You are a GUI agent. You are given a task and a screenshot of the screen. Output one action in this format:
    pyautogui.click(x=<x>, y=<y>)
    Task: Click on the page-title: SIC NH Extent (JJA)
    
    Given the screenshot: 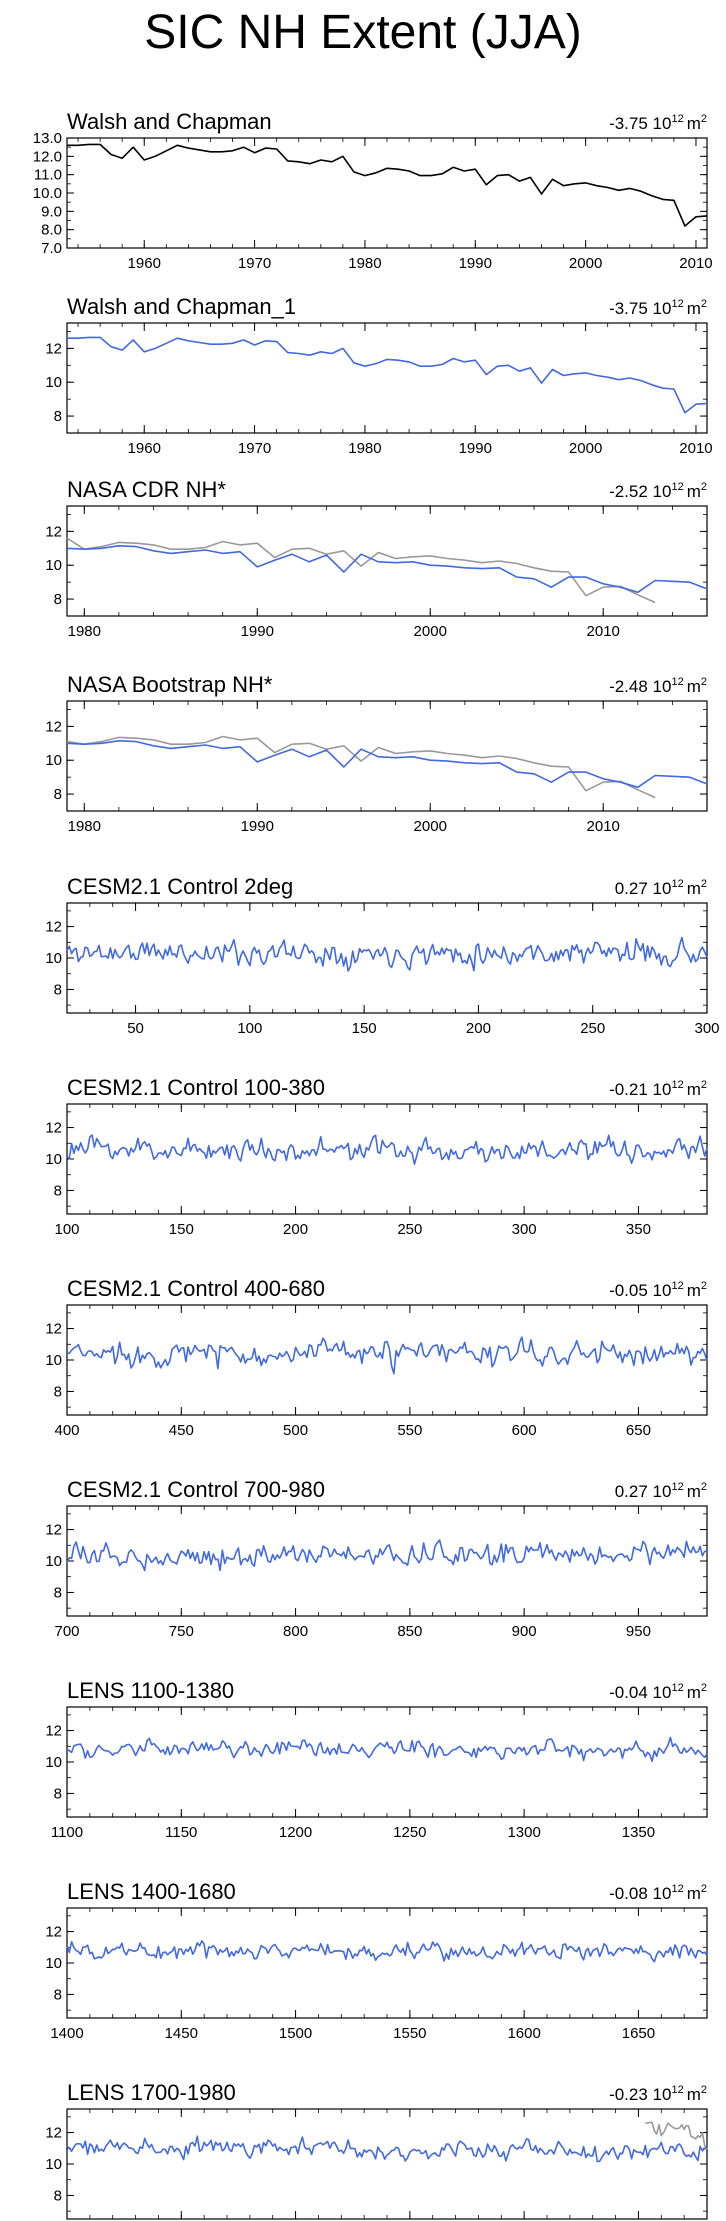 What is the action you would take?
    pyautogui.click(x=363, y=32)
    